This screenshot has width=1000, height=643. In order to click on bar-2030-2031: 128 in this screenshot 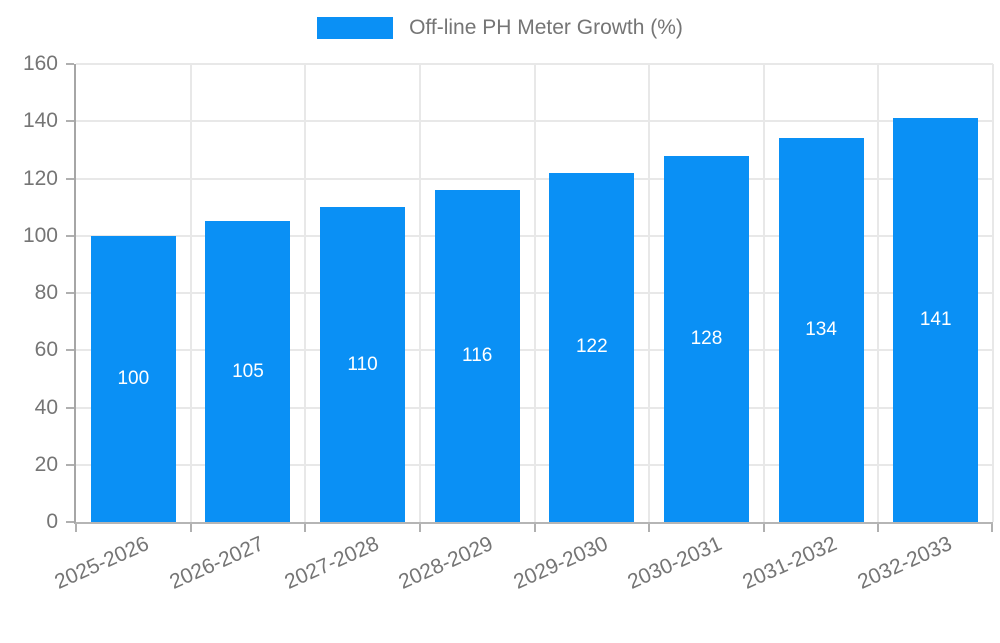, I will do `click(706, 338)`.